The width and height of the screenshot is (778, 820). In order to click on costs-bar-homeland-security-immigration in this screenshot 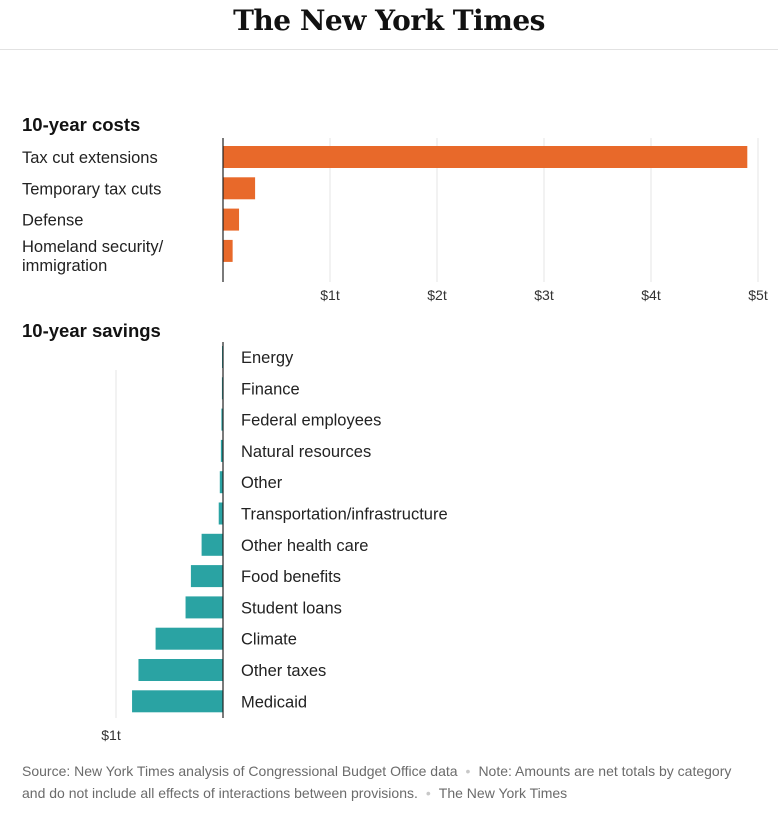, I will do `click(228, 250)`.